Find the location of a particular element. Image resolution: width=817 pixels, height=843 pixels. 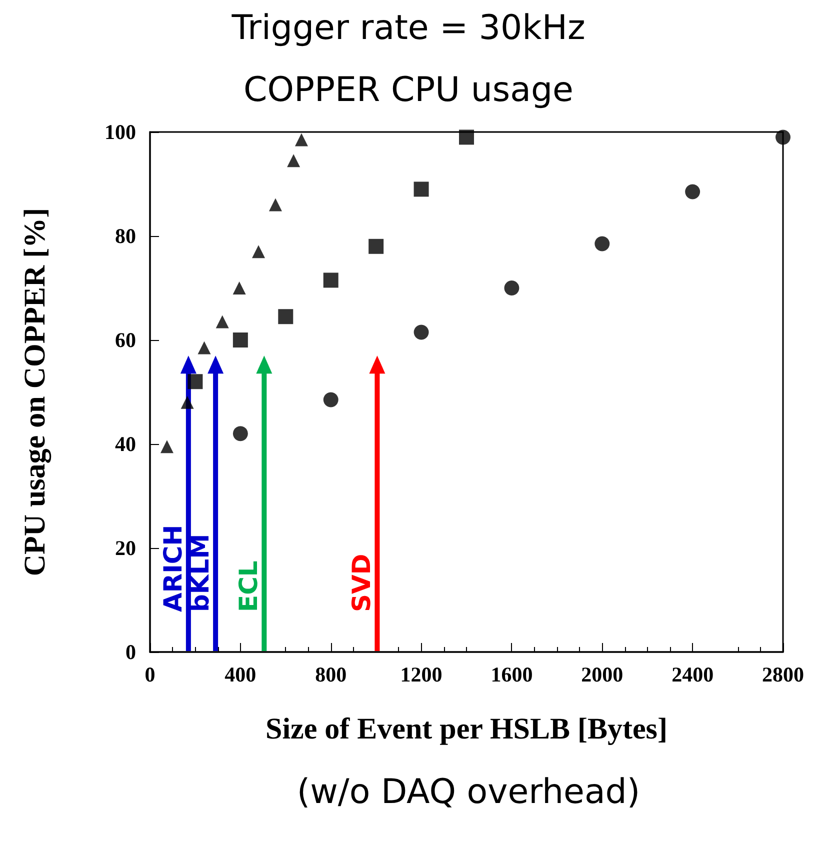

y-axis-title: CPU usage on COPPER [%] is located at coordinates (35, 392).